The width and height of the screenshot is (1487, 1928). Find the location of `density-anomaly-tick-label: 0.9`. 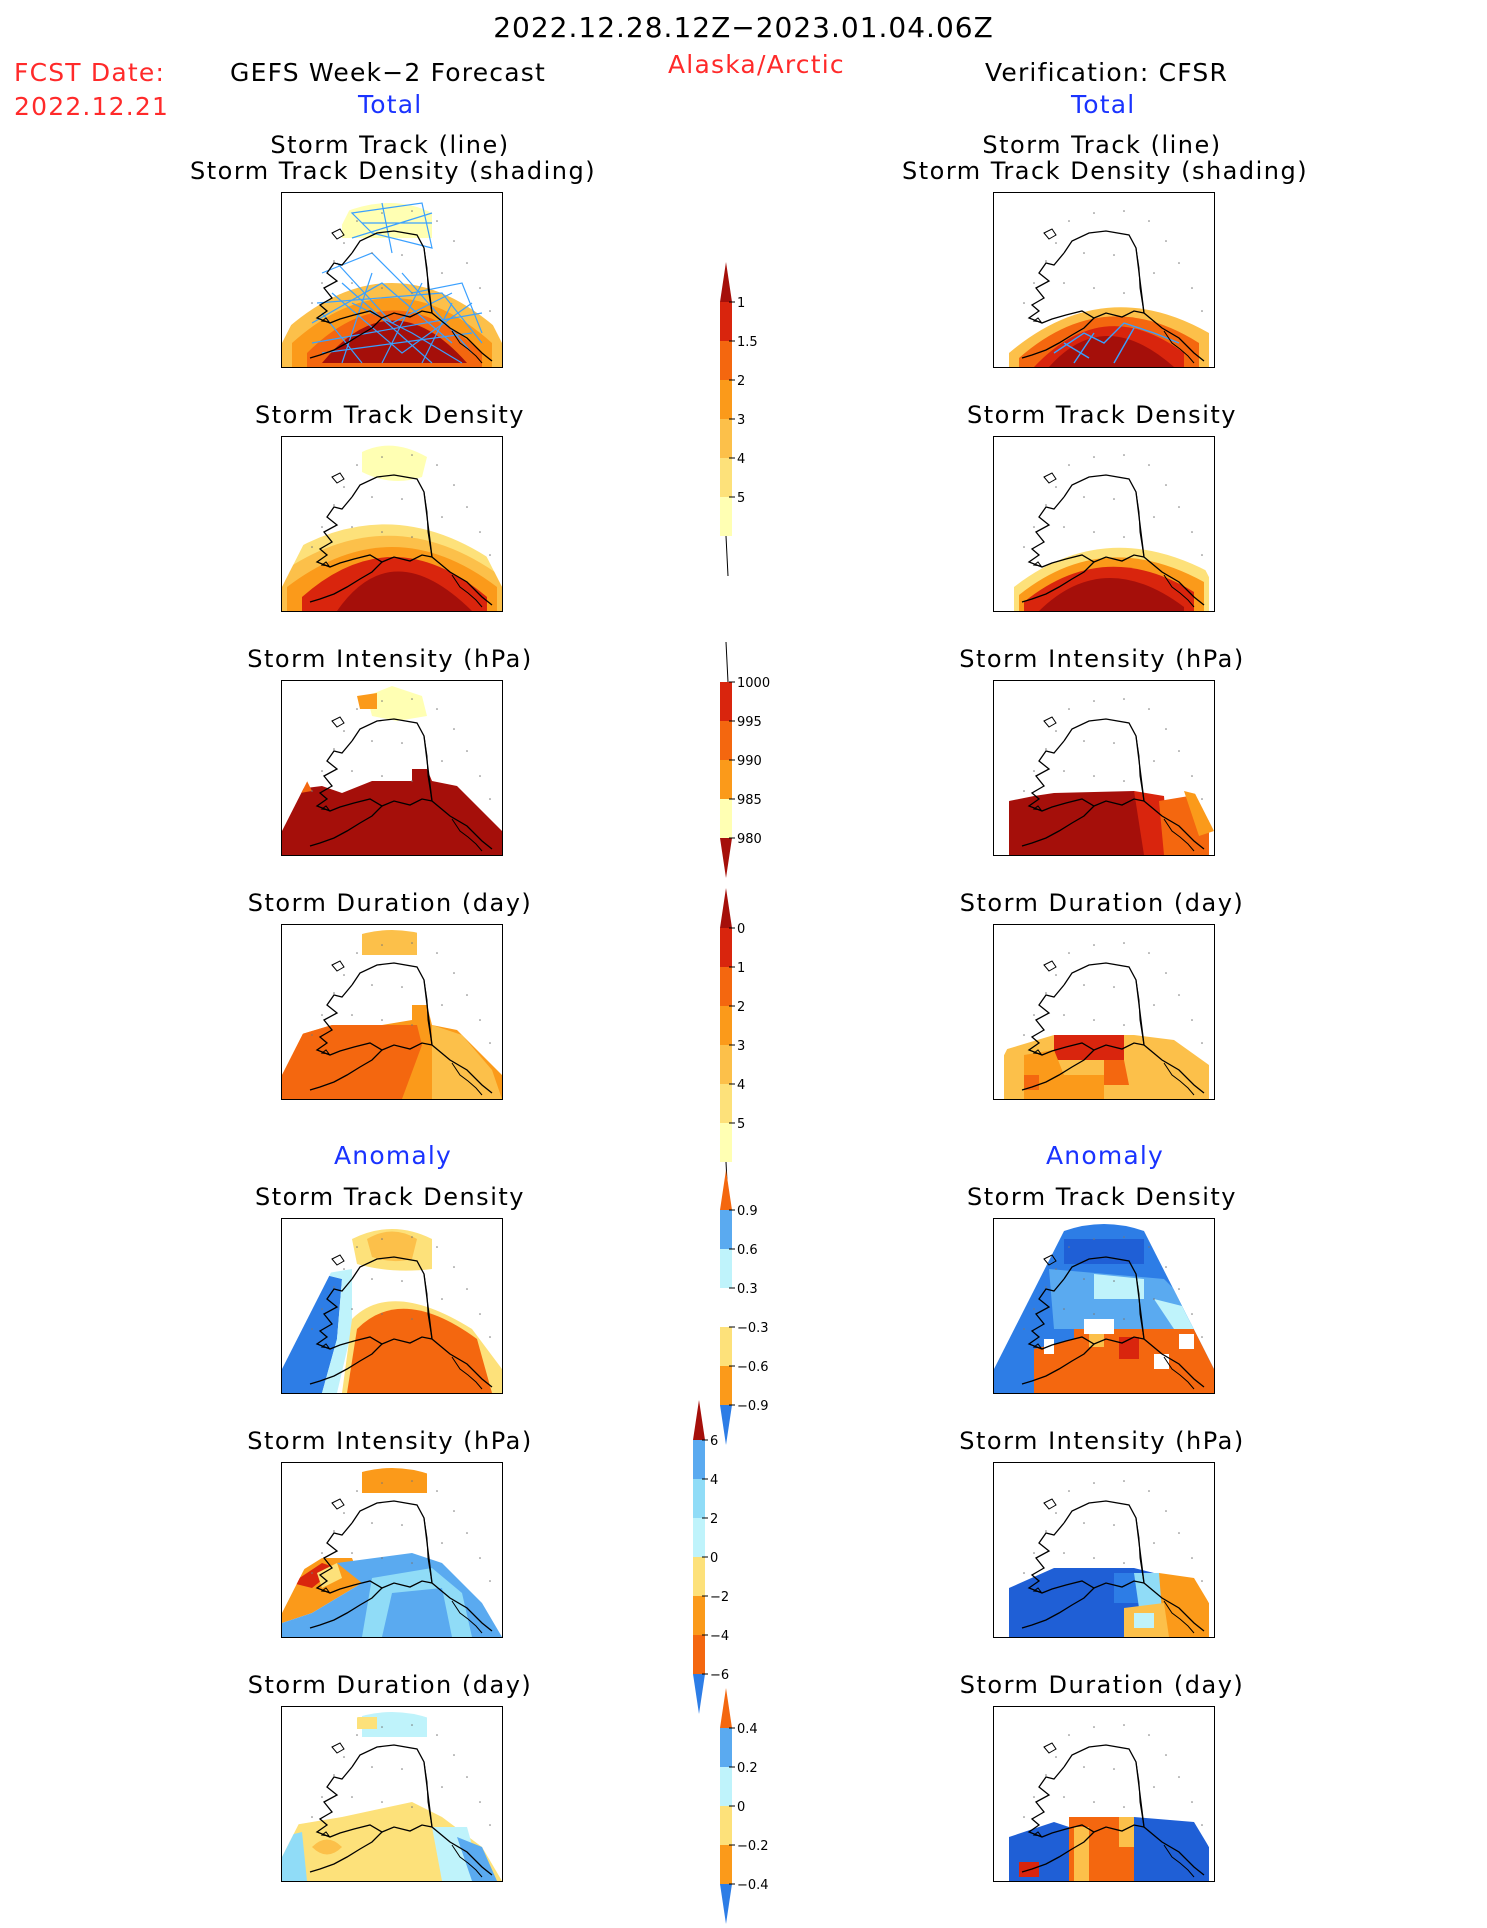

density-anomaly-tick-label: 0.9 is located at coordinates (747, 1211).